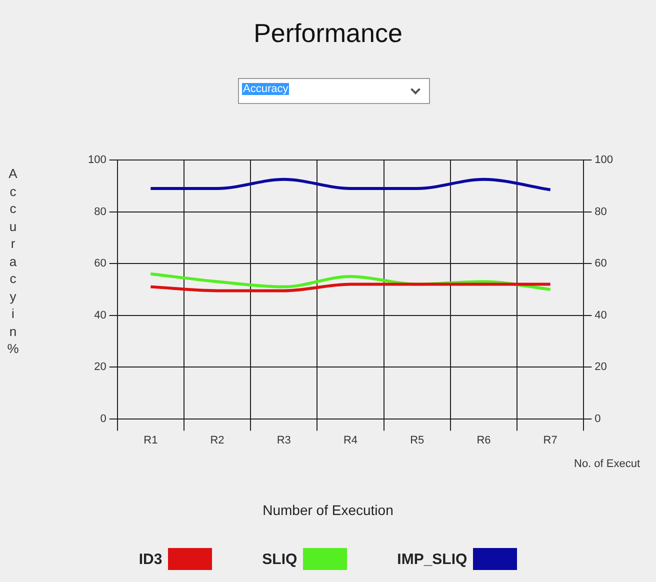  What do you see at coordinates (175, 559) in the screenshot?
I see `legend-item: ID3` at bounding box center [175, 559].